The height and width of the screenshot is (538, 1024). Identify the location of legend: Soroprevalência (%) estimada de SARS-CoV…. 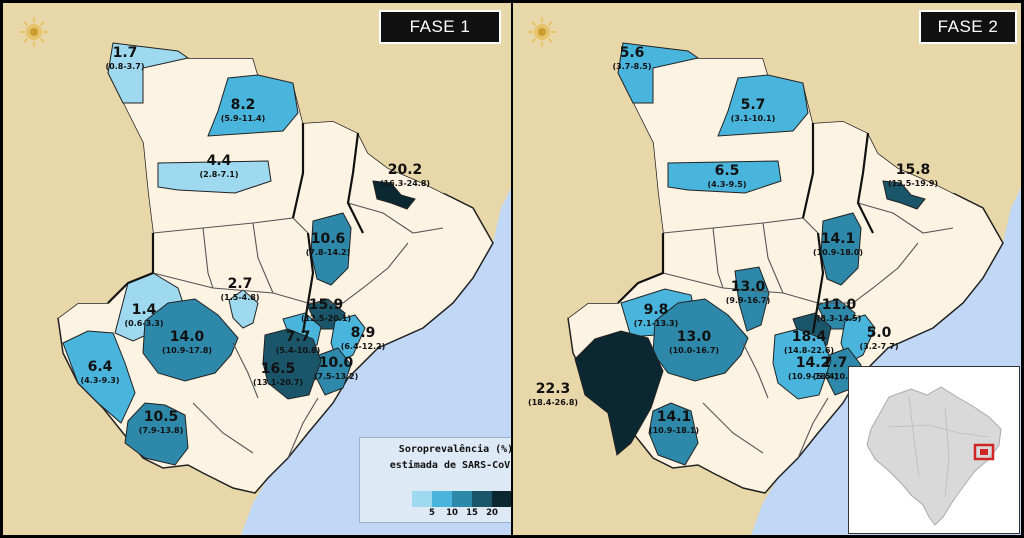
(435, 480).